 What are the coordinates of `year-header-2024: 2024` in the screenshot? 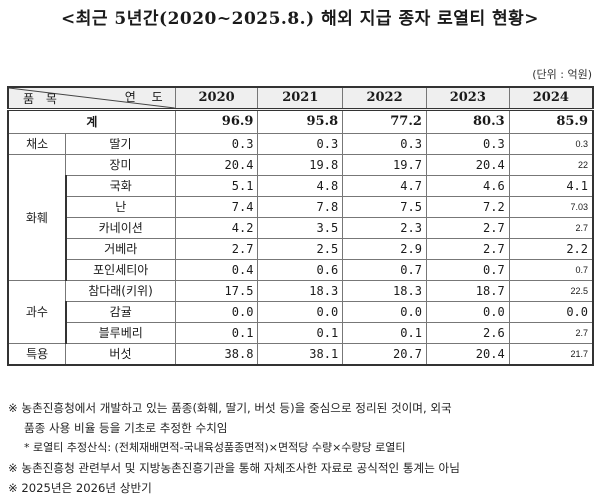 It's located at (551, 98).